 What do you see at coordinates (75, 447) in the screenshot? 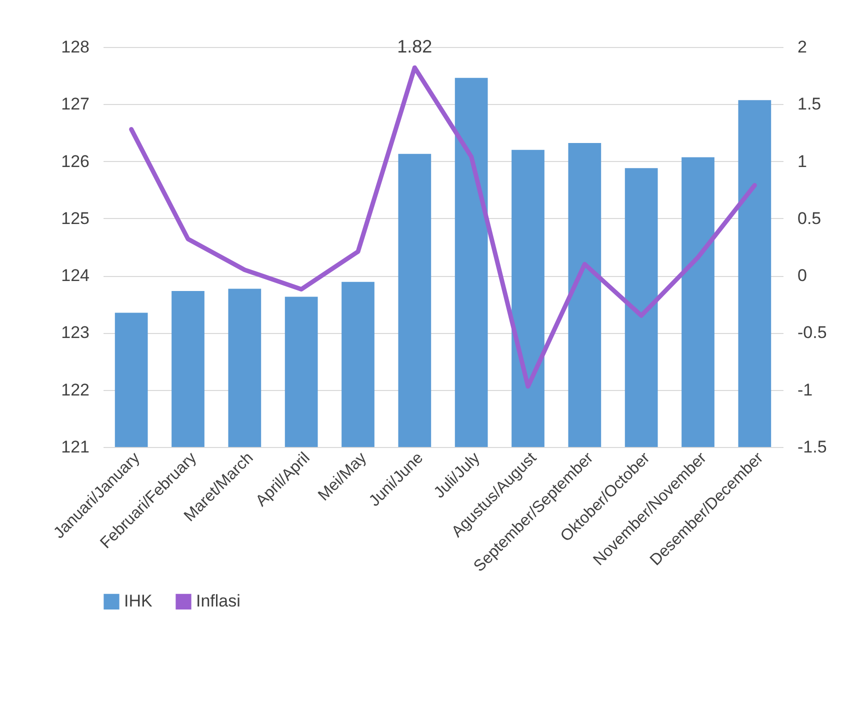
I see `y-tick-label: 121` at bounding box center [75, 447].